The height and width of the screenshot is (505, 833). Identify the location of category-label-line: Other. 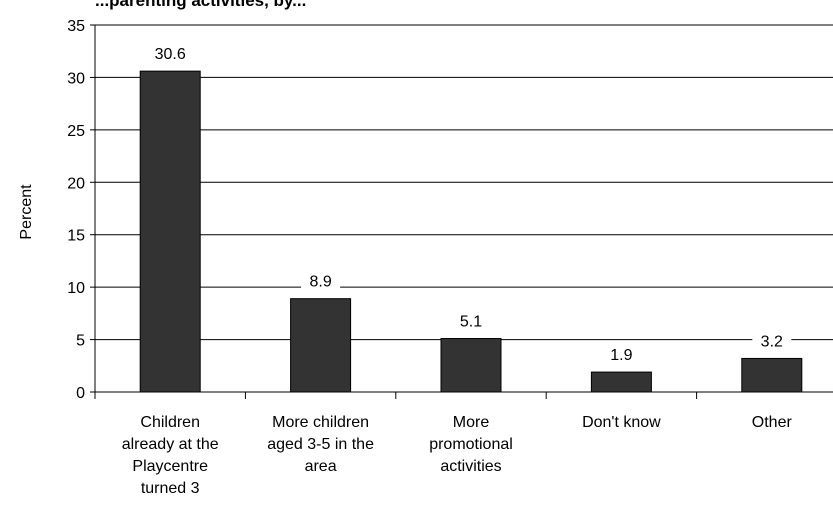
(772, 422).